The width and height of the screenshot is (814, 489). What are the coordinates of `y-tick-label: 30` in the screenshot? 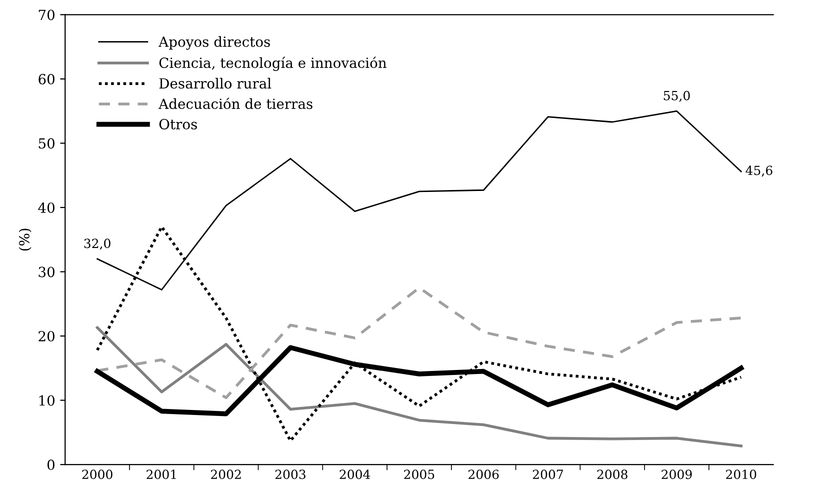 It's located at (46, 272).